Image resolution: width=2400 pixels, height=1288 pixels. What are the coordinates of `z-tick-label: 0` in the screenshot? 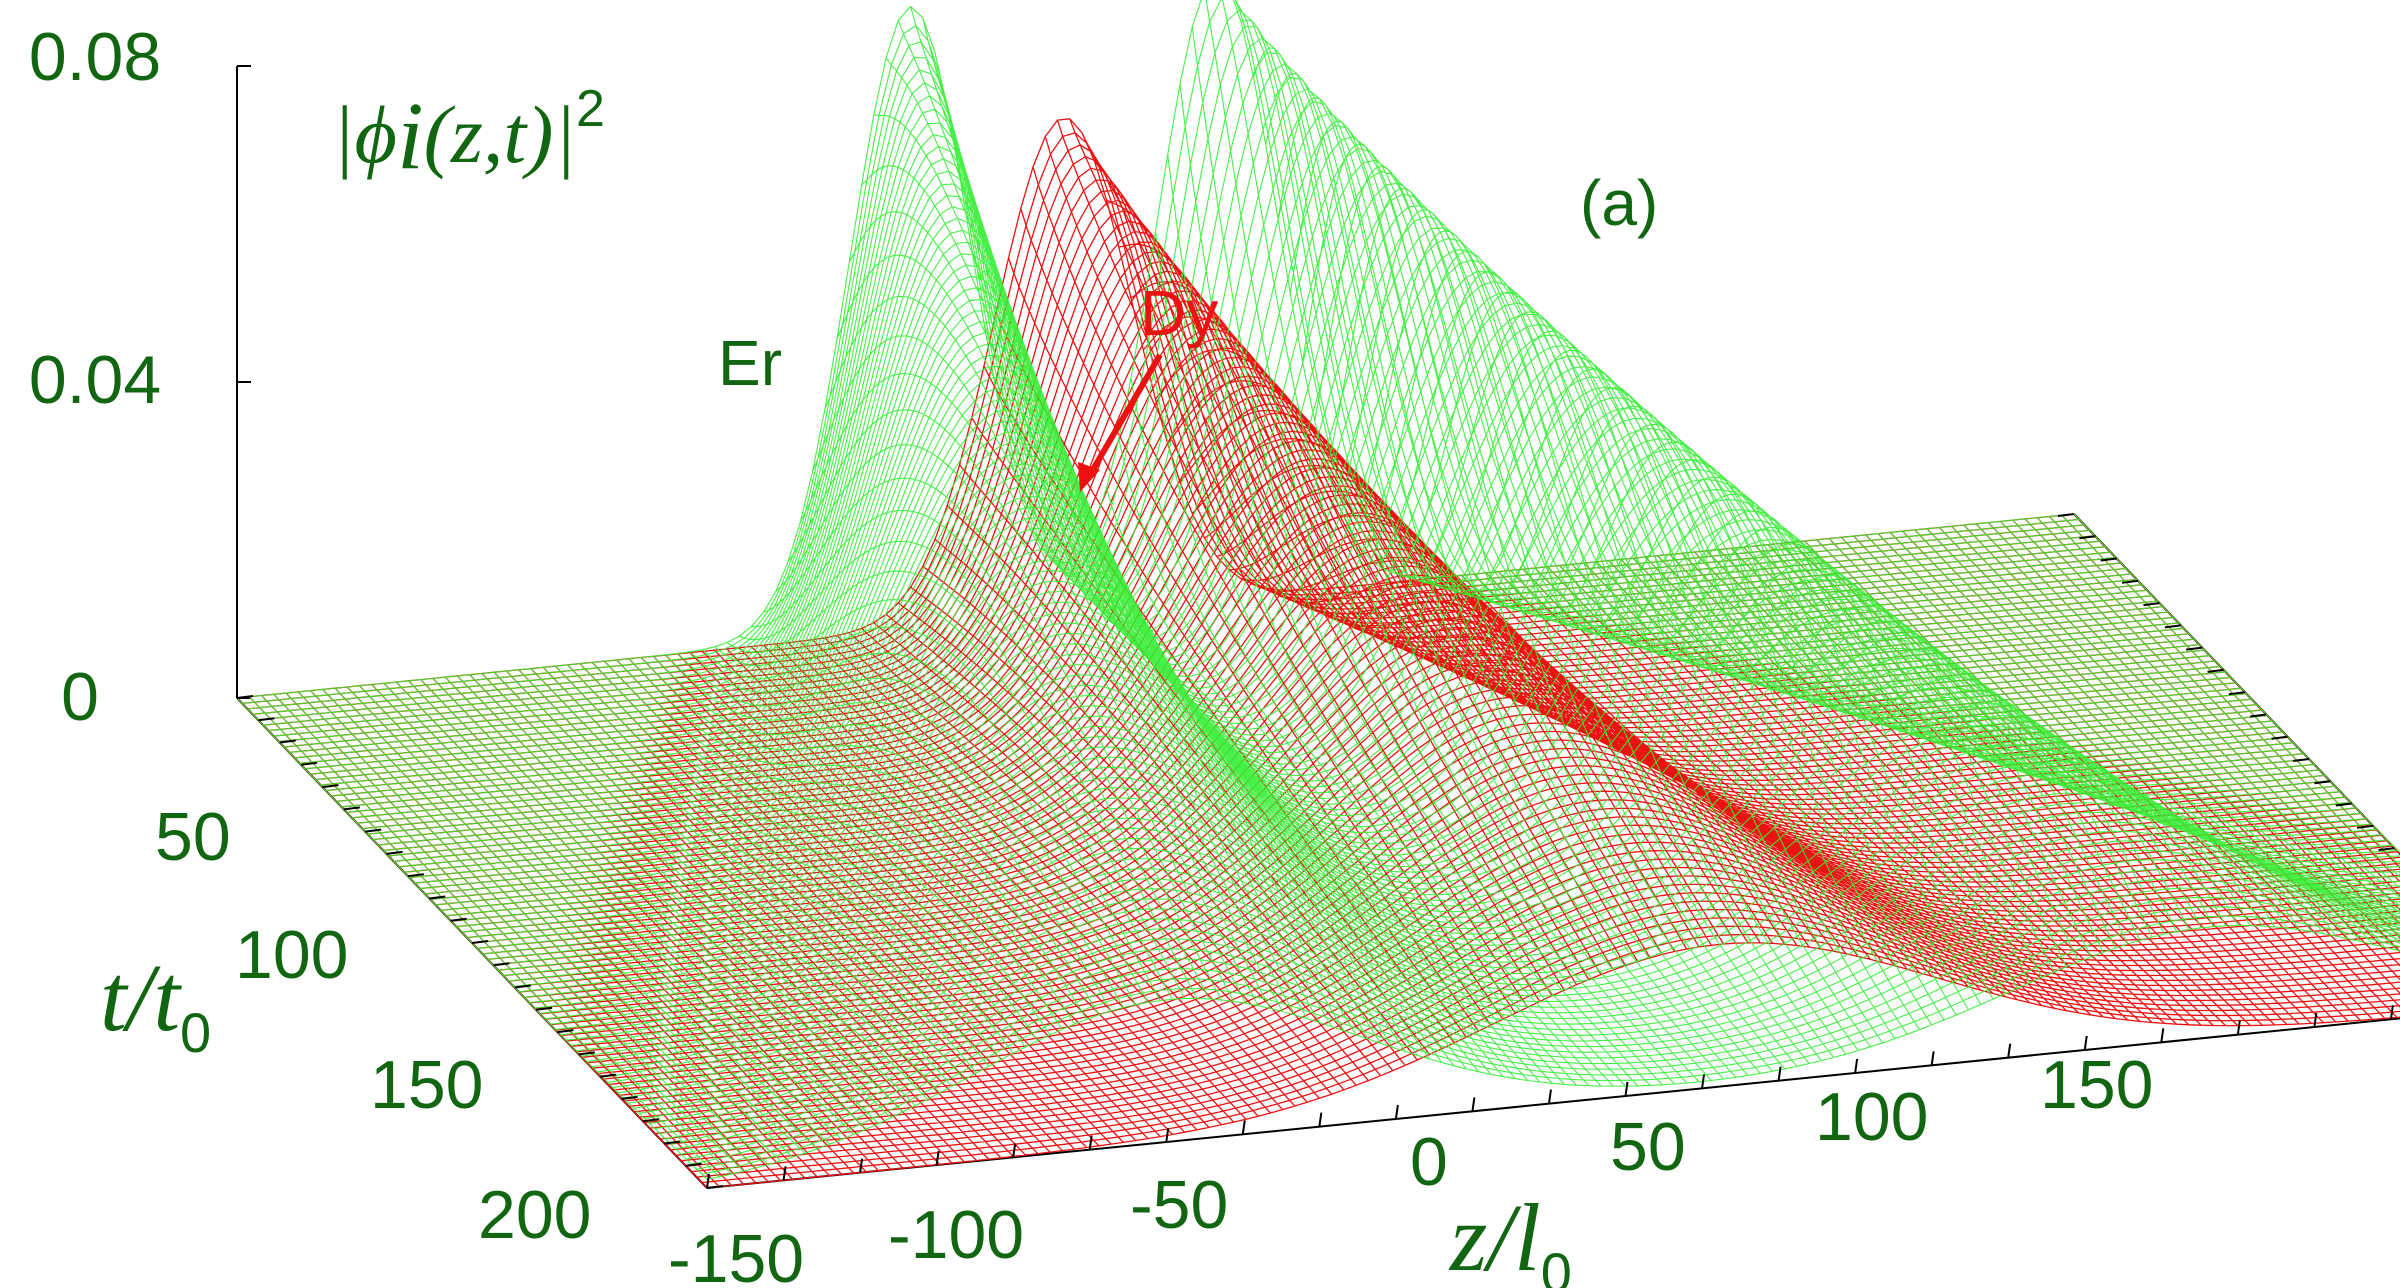 It's located at (80, 697).